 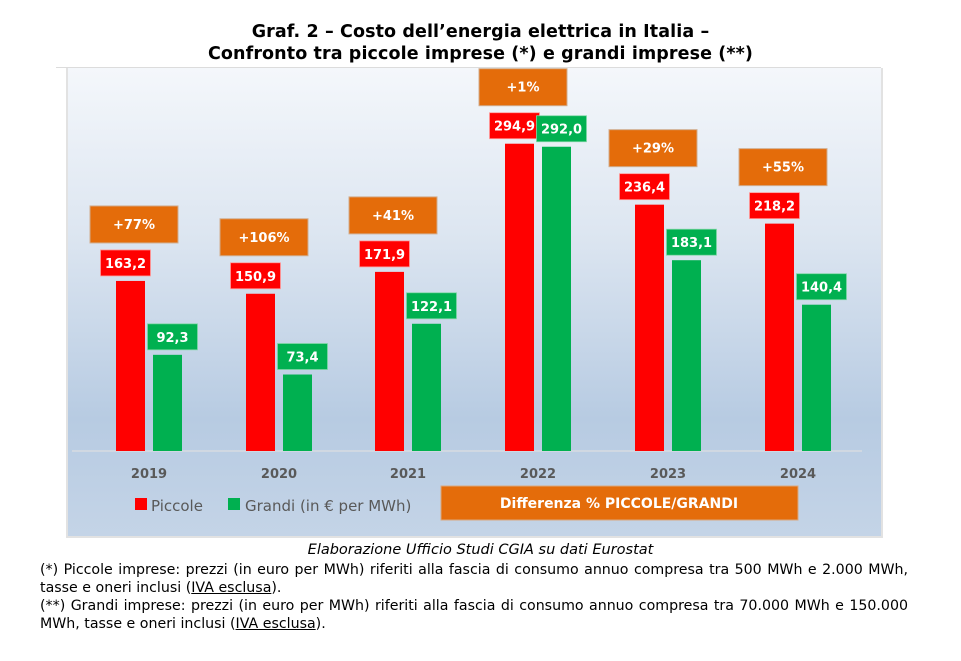 I want to click on legend-label-grandi: Grandi (in € per MWh), so click(x=328, y=506).